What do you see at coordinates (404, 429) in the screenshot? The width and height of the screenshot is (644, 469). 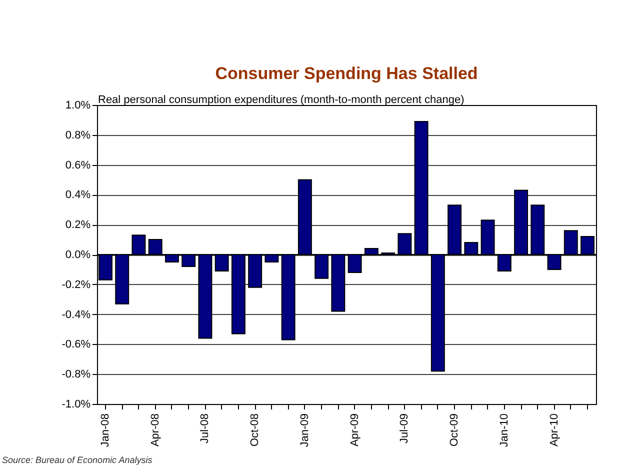 I see `x-tick-label: Jul-09` at bounding box center [404, 429].